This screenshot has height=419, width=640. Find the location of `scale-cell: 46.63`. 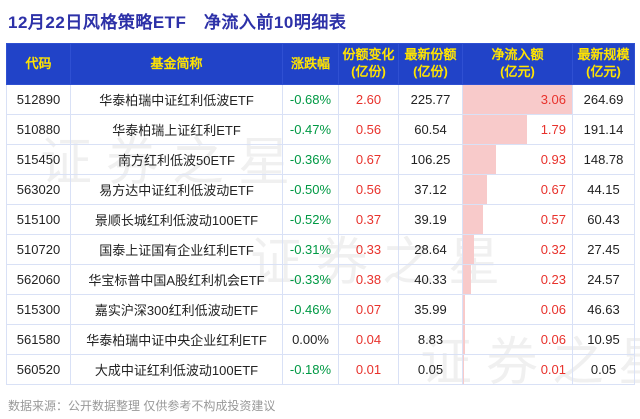

scale-cell: 46.63 is located at coordinates (603, 309).